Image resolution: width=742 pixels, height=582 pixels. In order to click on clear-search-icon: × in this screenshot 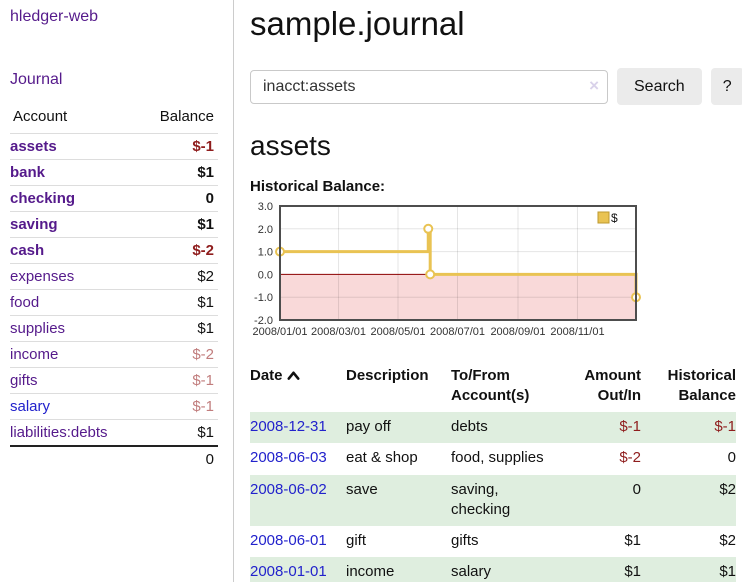, I will do `click(594, 85)`.